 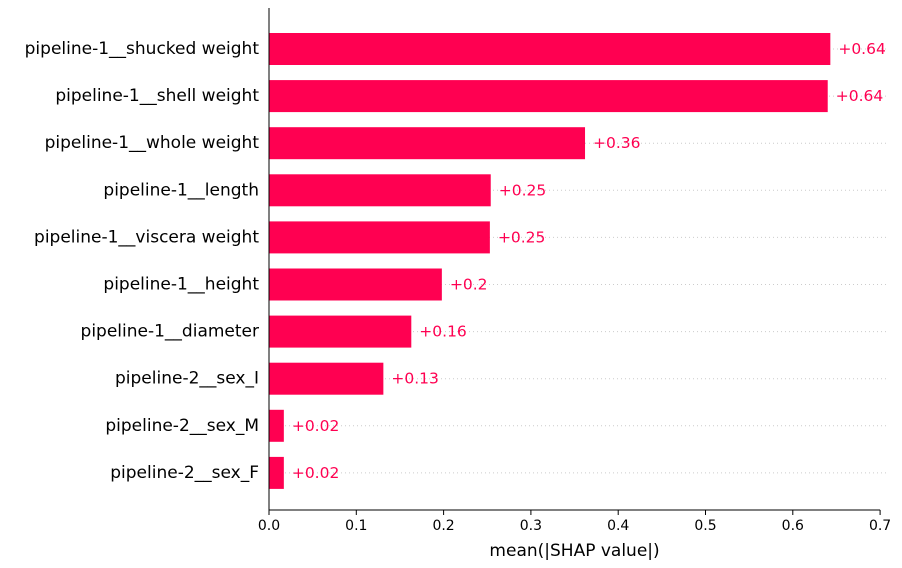 What do you see at coordinates (574, 522) in the screenshot?
I see `x-axis-ticks: 0.0 0.1 0.2 0.3 0.4 0.5 0.6 0.7` at bounding box center [574, 522].